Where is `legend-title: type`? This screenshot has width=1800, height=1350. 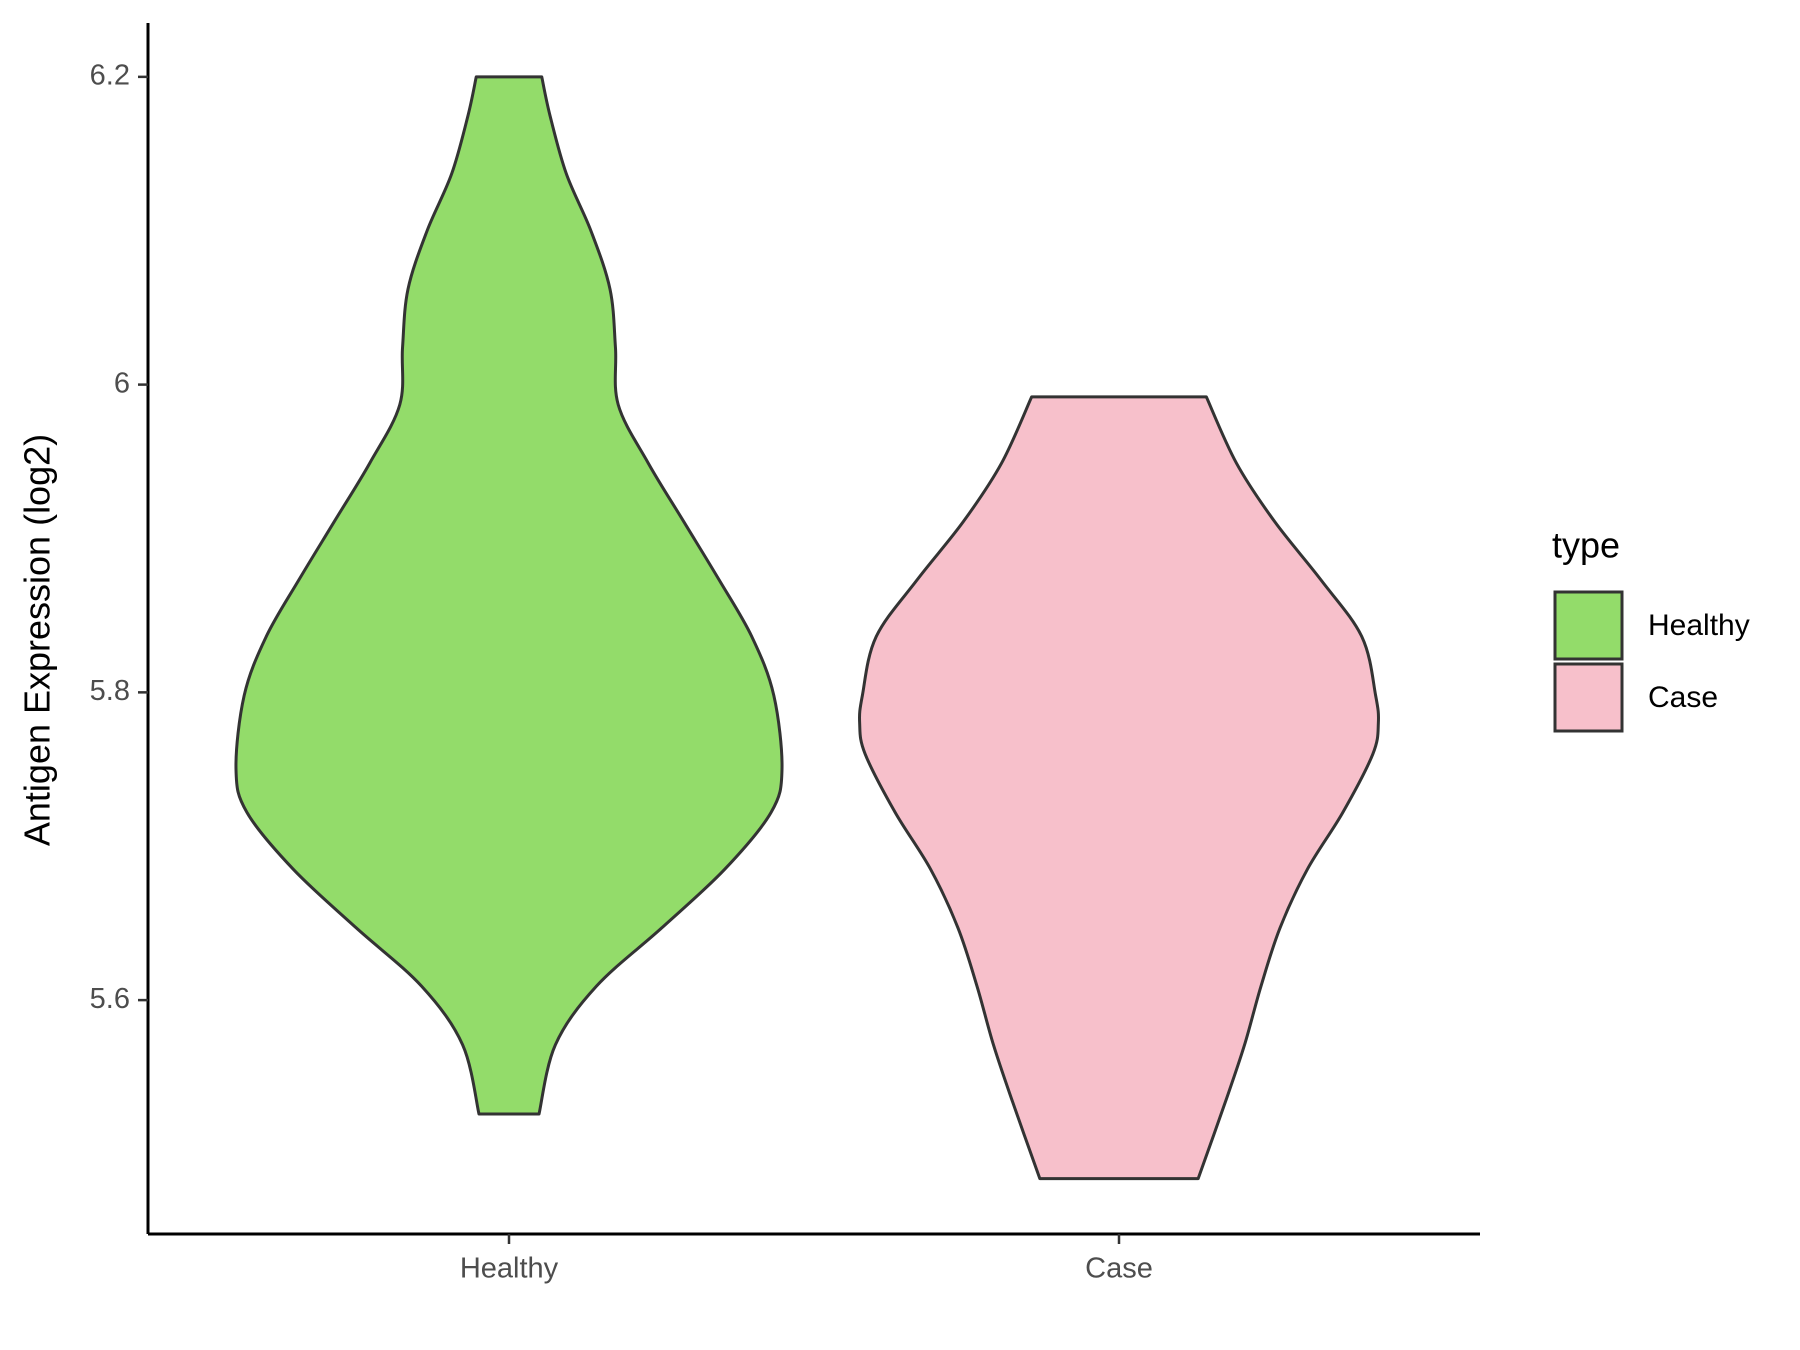
legend-title: type is located at coordinates (1586, 545).